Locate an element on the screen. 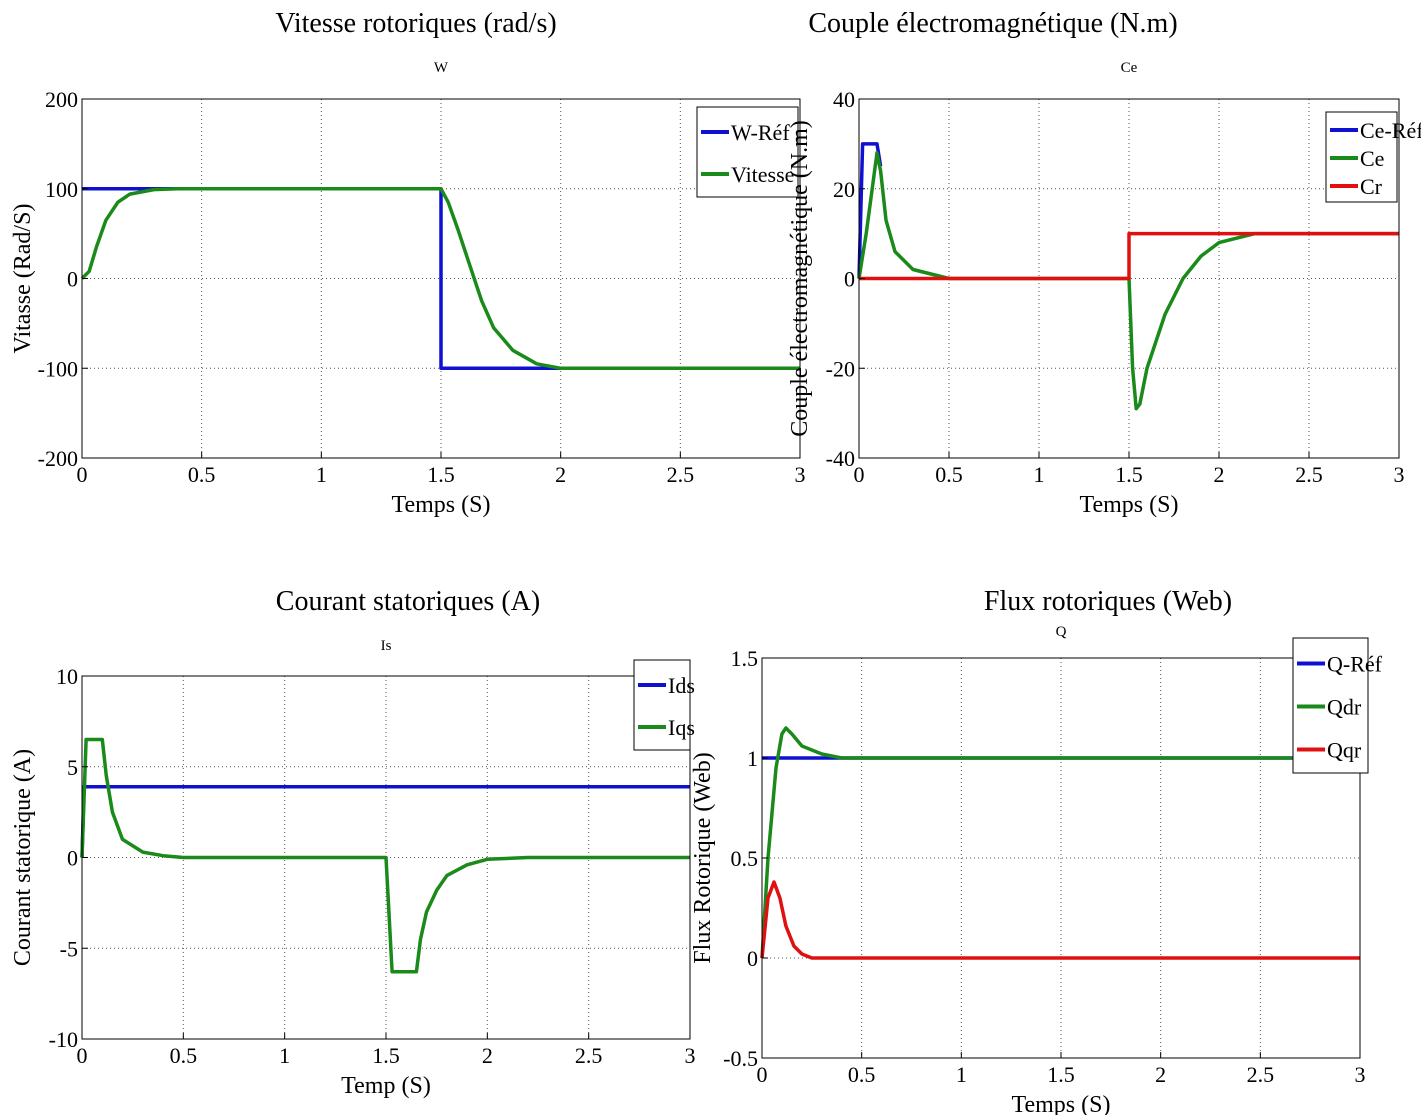 This screenshot has height=1115, width=1421. chart3-xtick-label: 0.5 is located at coordinates (184, 1055).